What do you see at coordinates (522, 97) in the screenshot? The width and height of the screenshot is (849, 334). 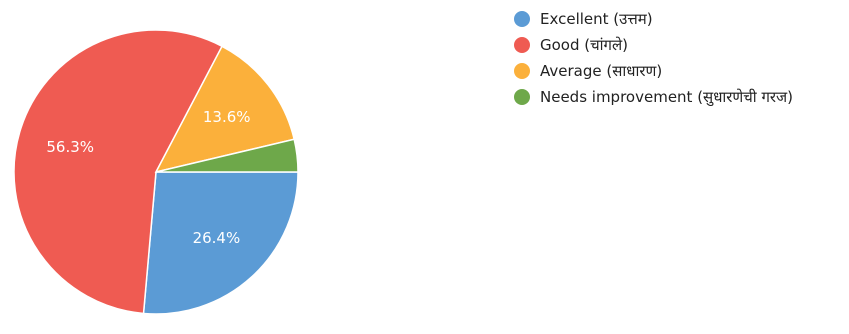 I see `legend-swatch-needs-improvement` at bounding box center [522, 97].